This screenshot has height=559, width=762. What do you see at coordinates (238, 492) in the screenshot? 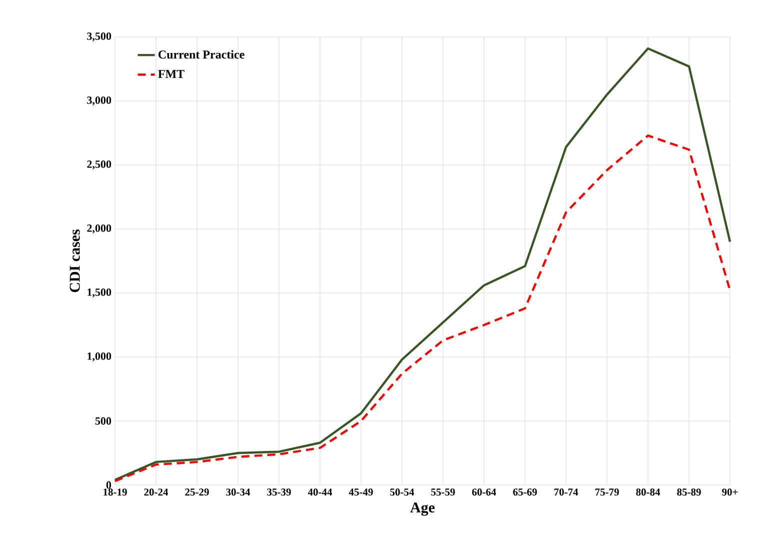
I see `x-tick-label: 30-34` at bounding box center [238, 492].